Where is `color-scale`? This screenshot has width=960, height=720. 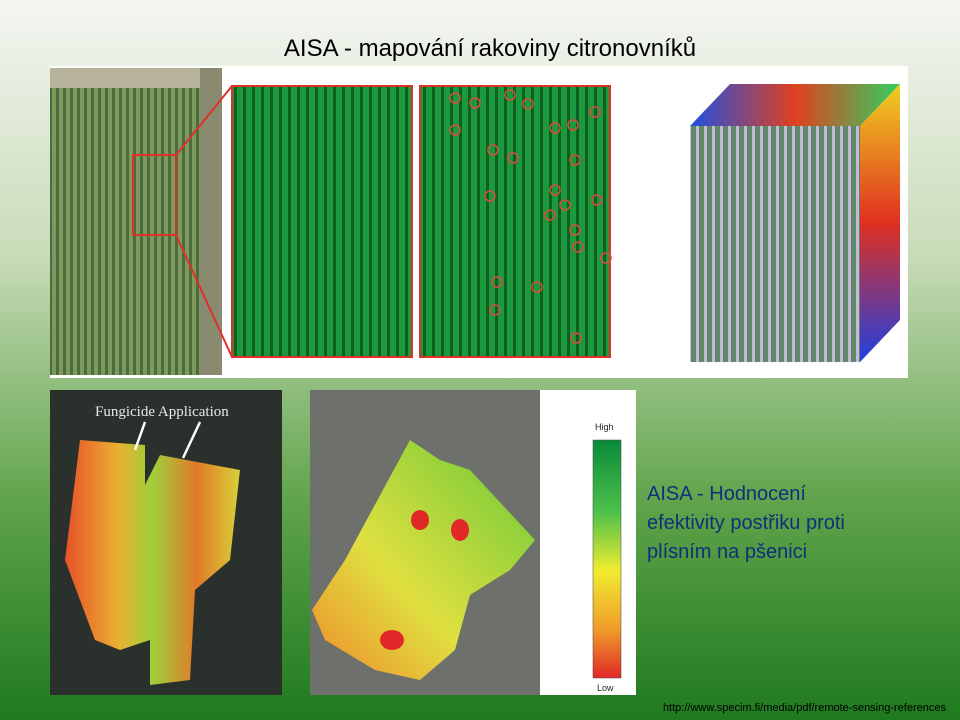
color-scale is located at coordinates (607, 559).